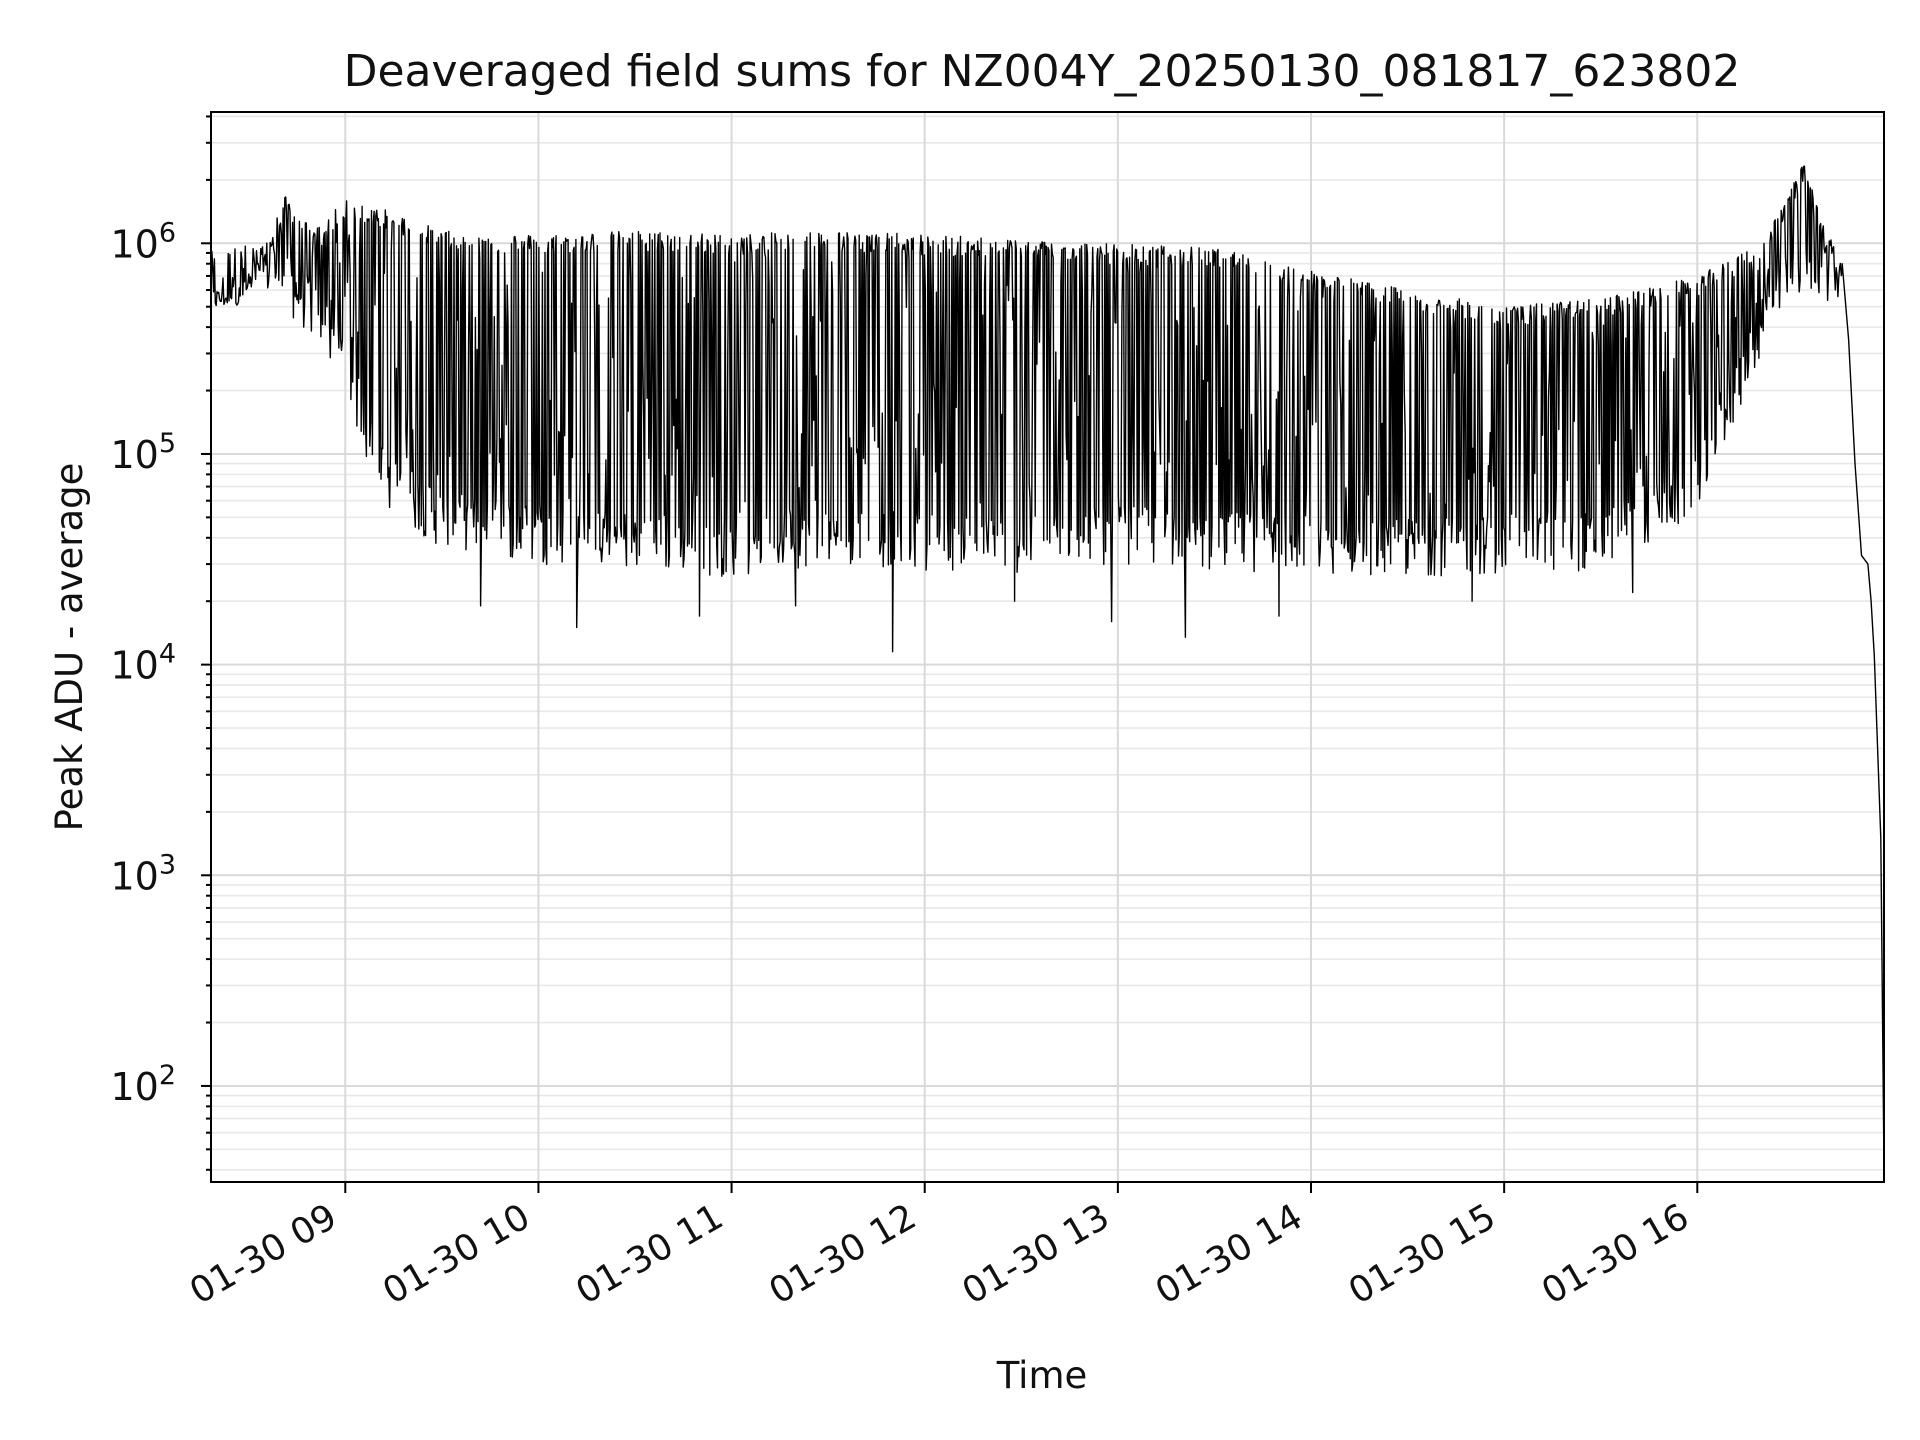  I want to click on y-tick-label: 105, so click(143, 452).